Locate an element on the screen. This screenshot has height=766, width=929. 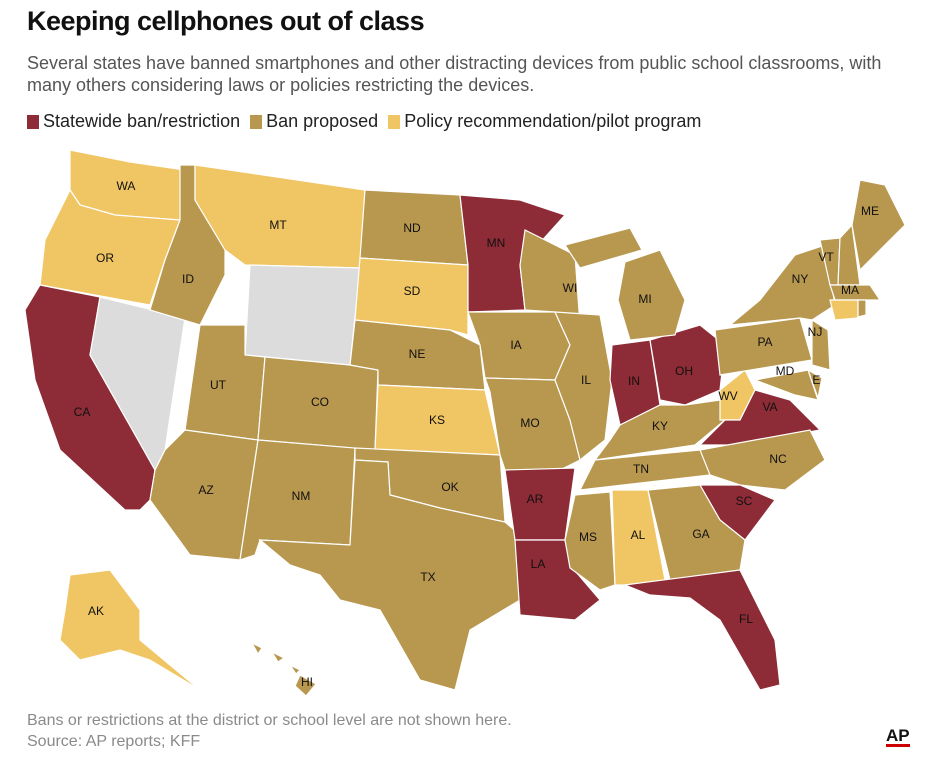
state-label: WI is located at coordinates (570, 288).